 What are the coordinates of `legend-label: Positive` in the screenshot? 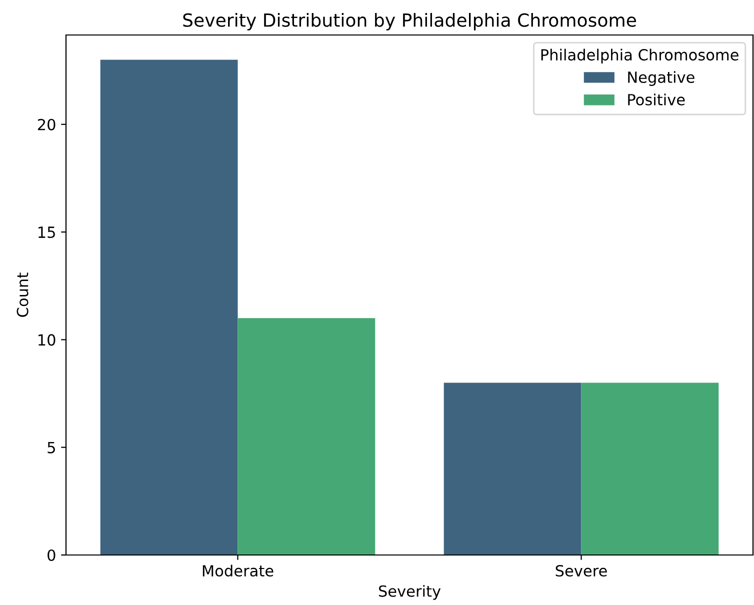 It's located at (656, 100).